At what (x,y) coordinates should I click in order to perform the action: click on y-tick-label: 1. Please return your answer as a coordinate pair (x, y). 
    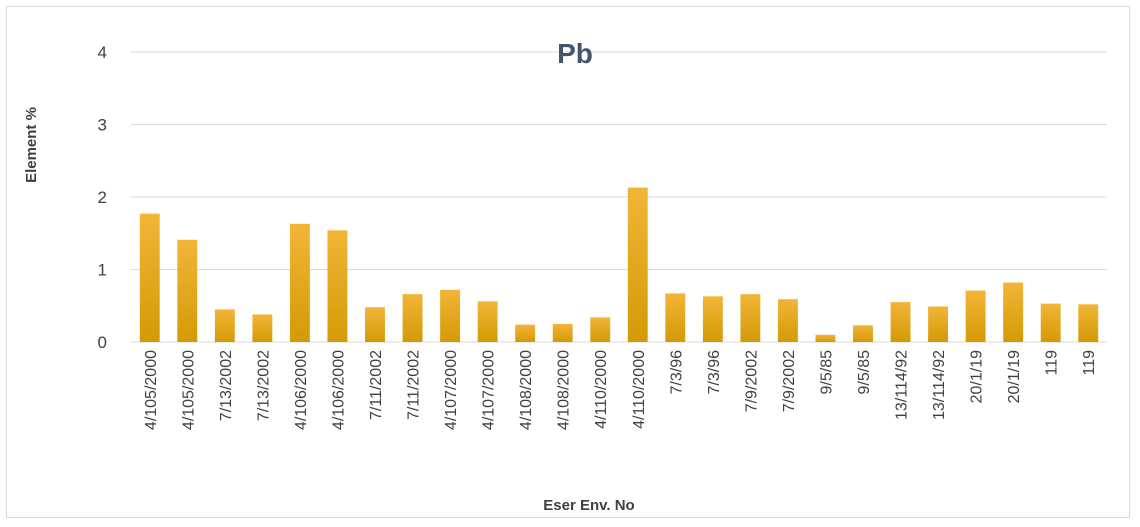
    Looking at the image, I should click on (102, 270).